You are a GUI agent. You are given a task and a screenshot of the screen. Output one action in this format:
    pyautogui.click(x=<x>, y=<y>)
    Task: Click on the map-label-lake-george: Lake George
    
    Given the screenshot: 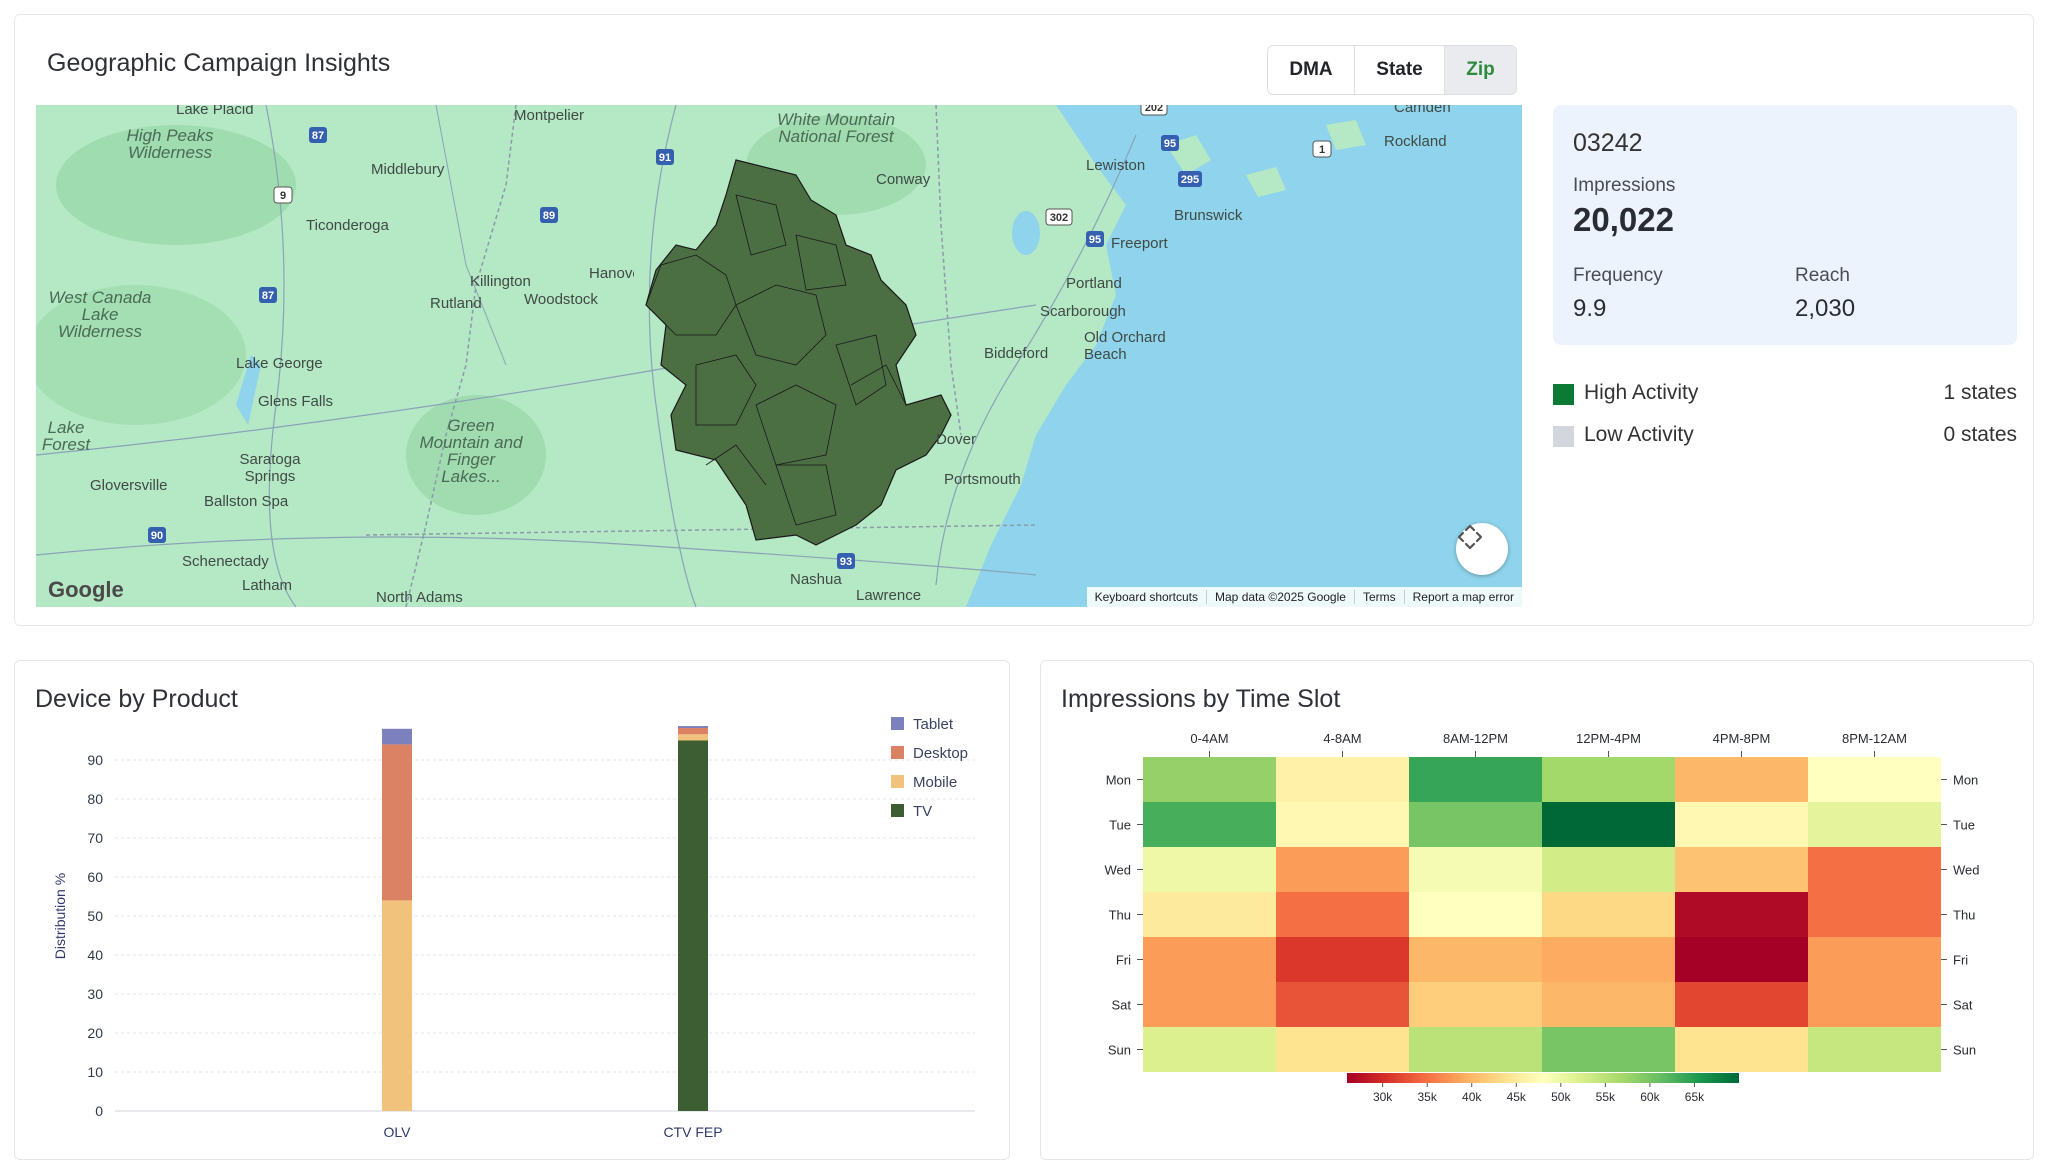 What is the action you would take?
    pyautogui.click(x=279, y=363)
    